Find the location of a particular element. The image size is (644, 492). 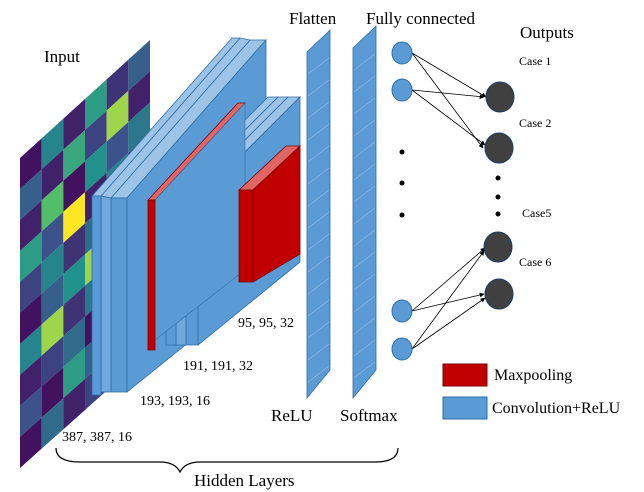

legend-swatch-convolution is located at coordinates (465, 408).